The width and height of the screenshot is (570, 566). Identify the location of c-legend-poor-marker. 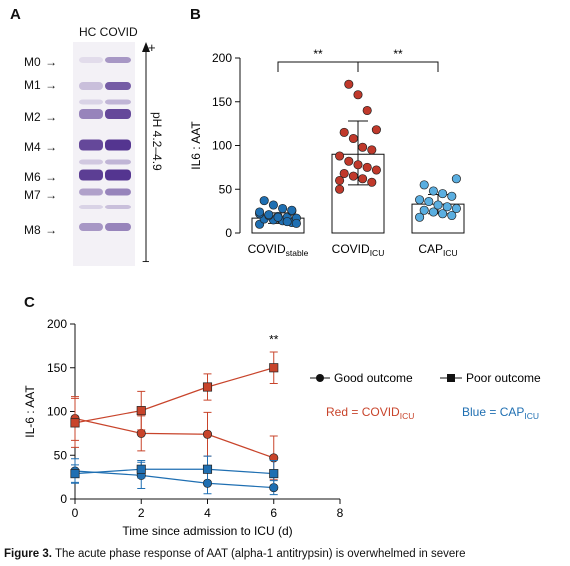
(451, 378).